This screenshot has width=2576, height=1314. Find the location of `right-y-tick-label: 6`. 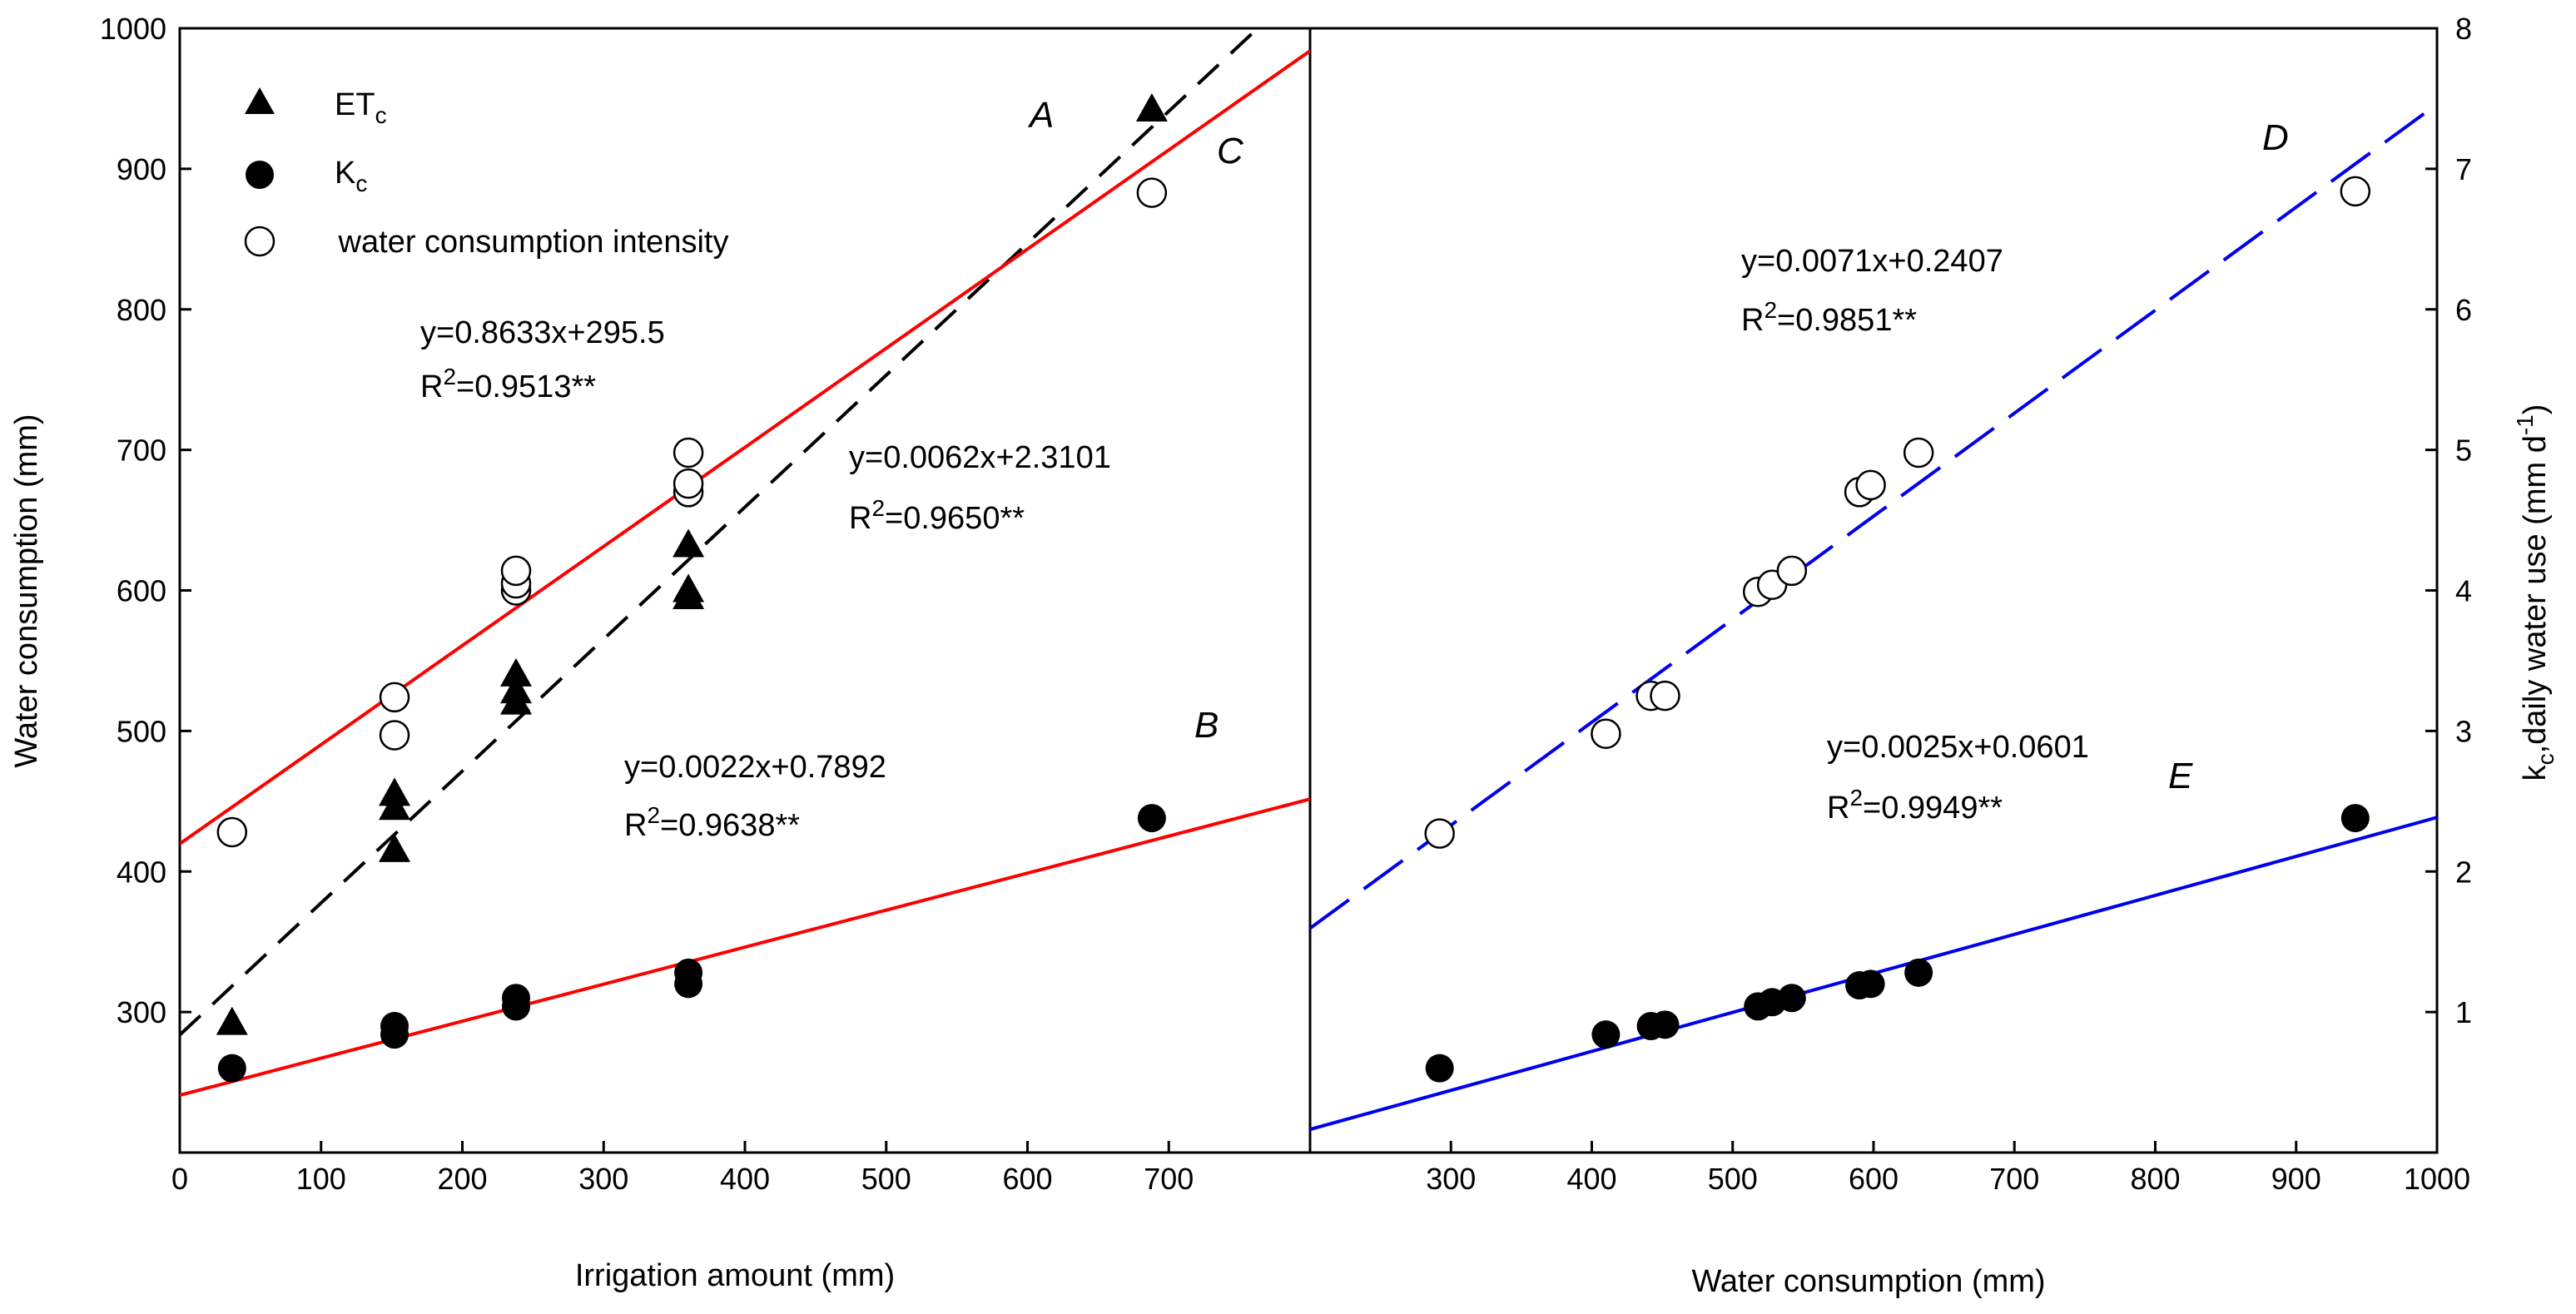

right-y-tick-label: 6 is located at coordinates (2463, 310).